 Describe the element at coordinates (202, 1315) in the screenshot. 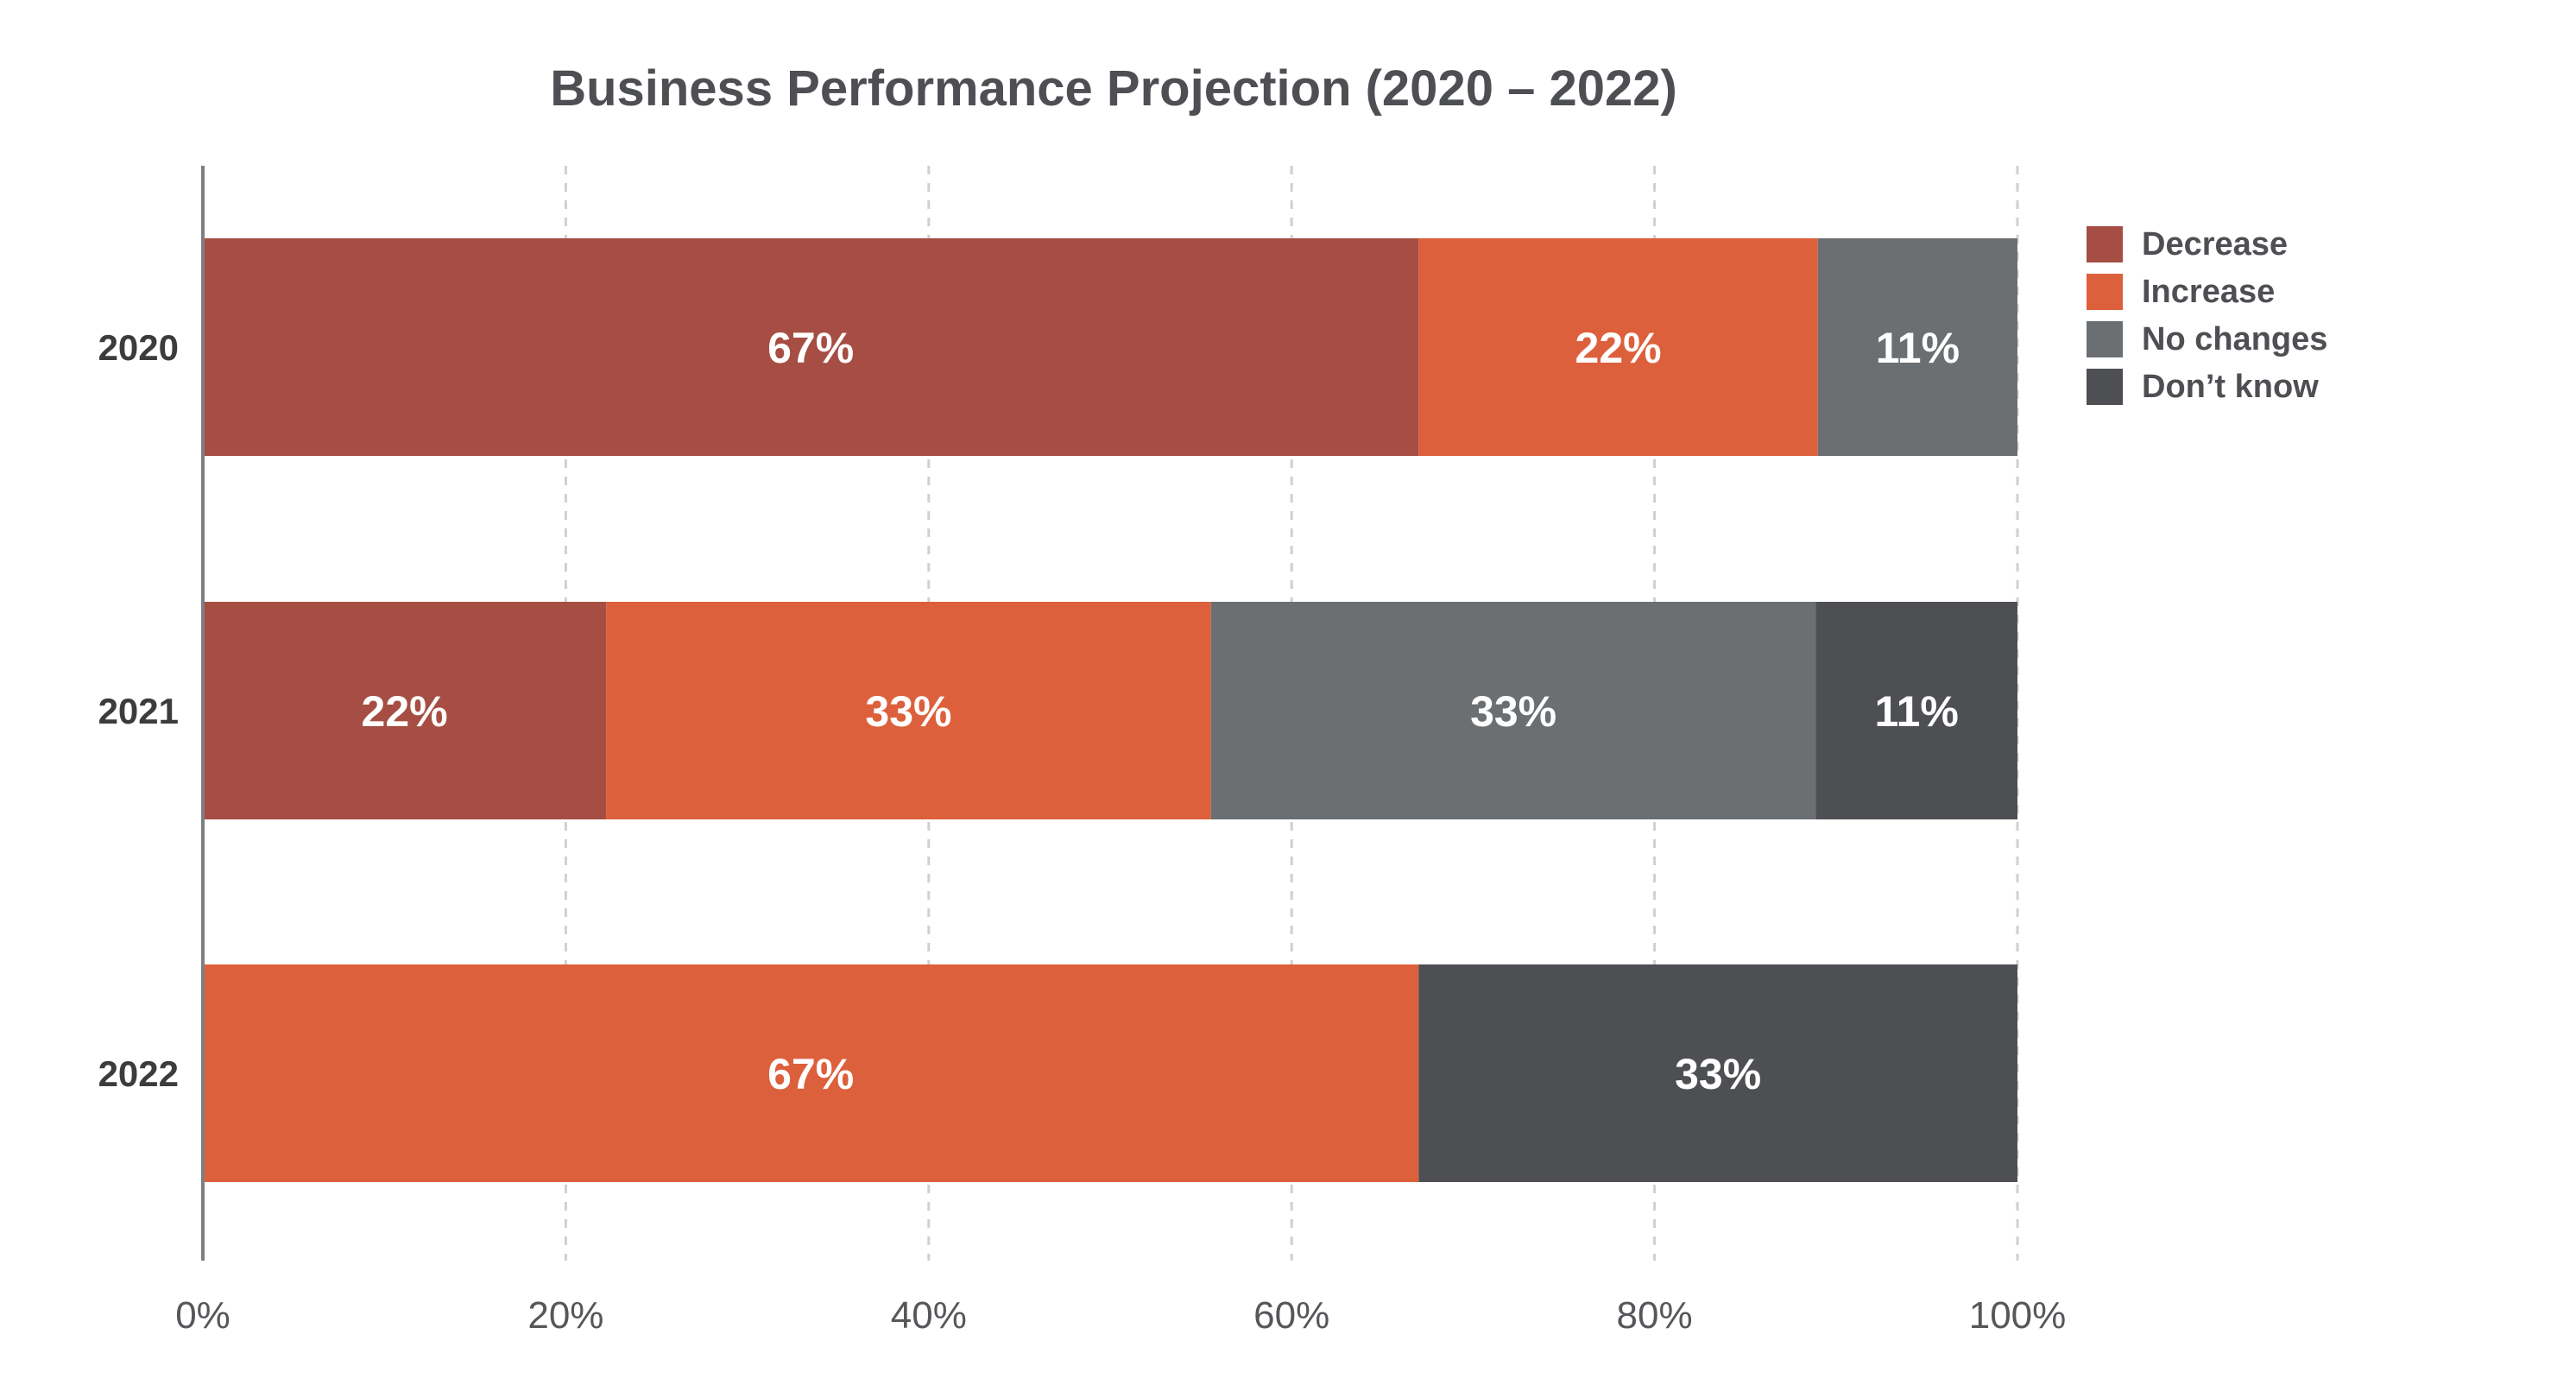

I see `x-tick-label: 0%` at that location.